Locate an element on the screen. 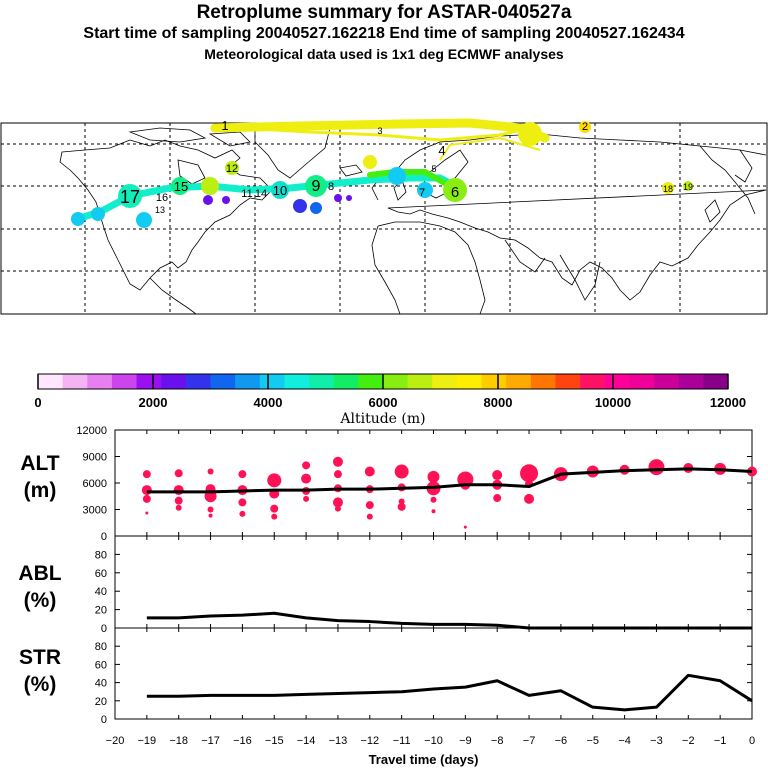  xtick-label-6: −14 is located at coordinates (306, 741).